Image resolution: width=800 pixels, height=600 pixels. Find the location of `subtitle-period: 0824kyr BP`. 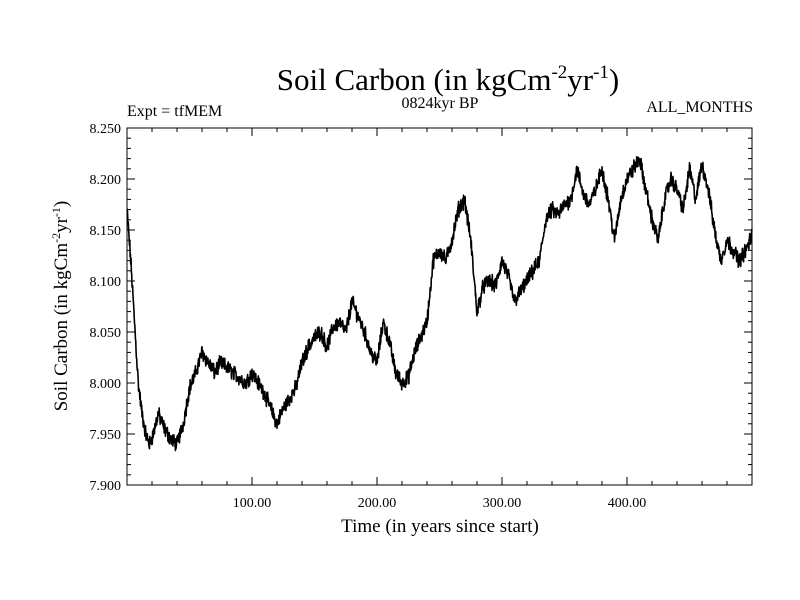

subtitle-period: 0824kyr BP is located at coordinates (440, 103).